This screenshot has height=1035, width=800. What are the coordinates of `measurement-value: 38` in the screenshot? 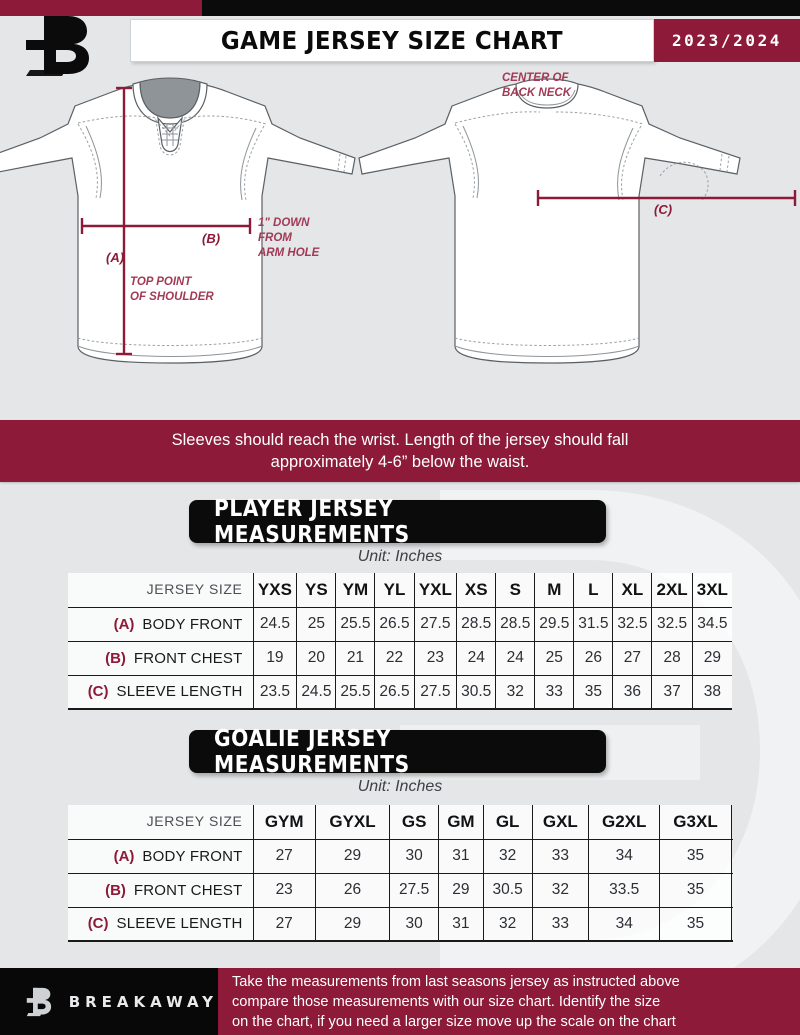 It's located at (711, 692).